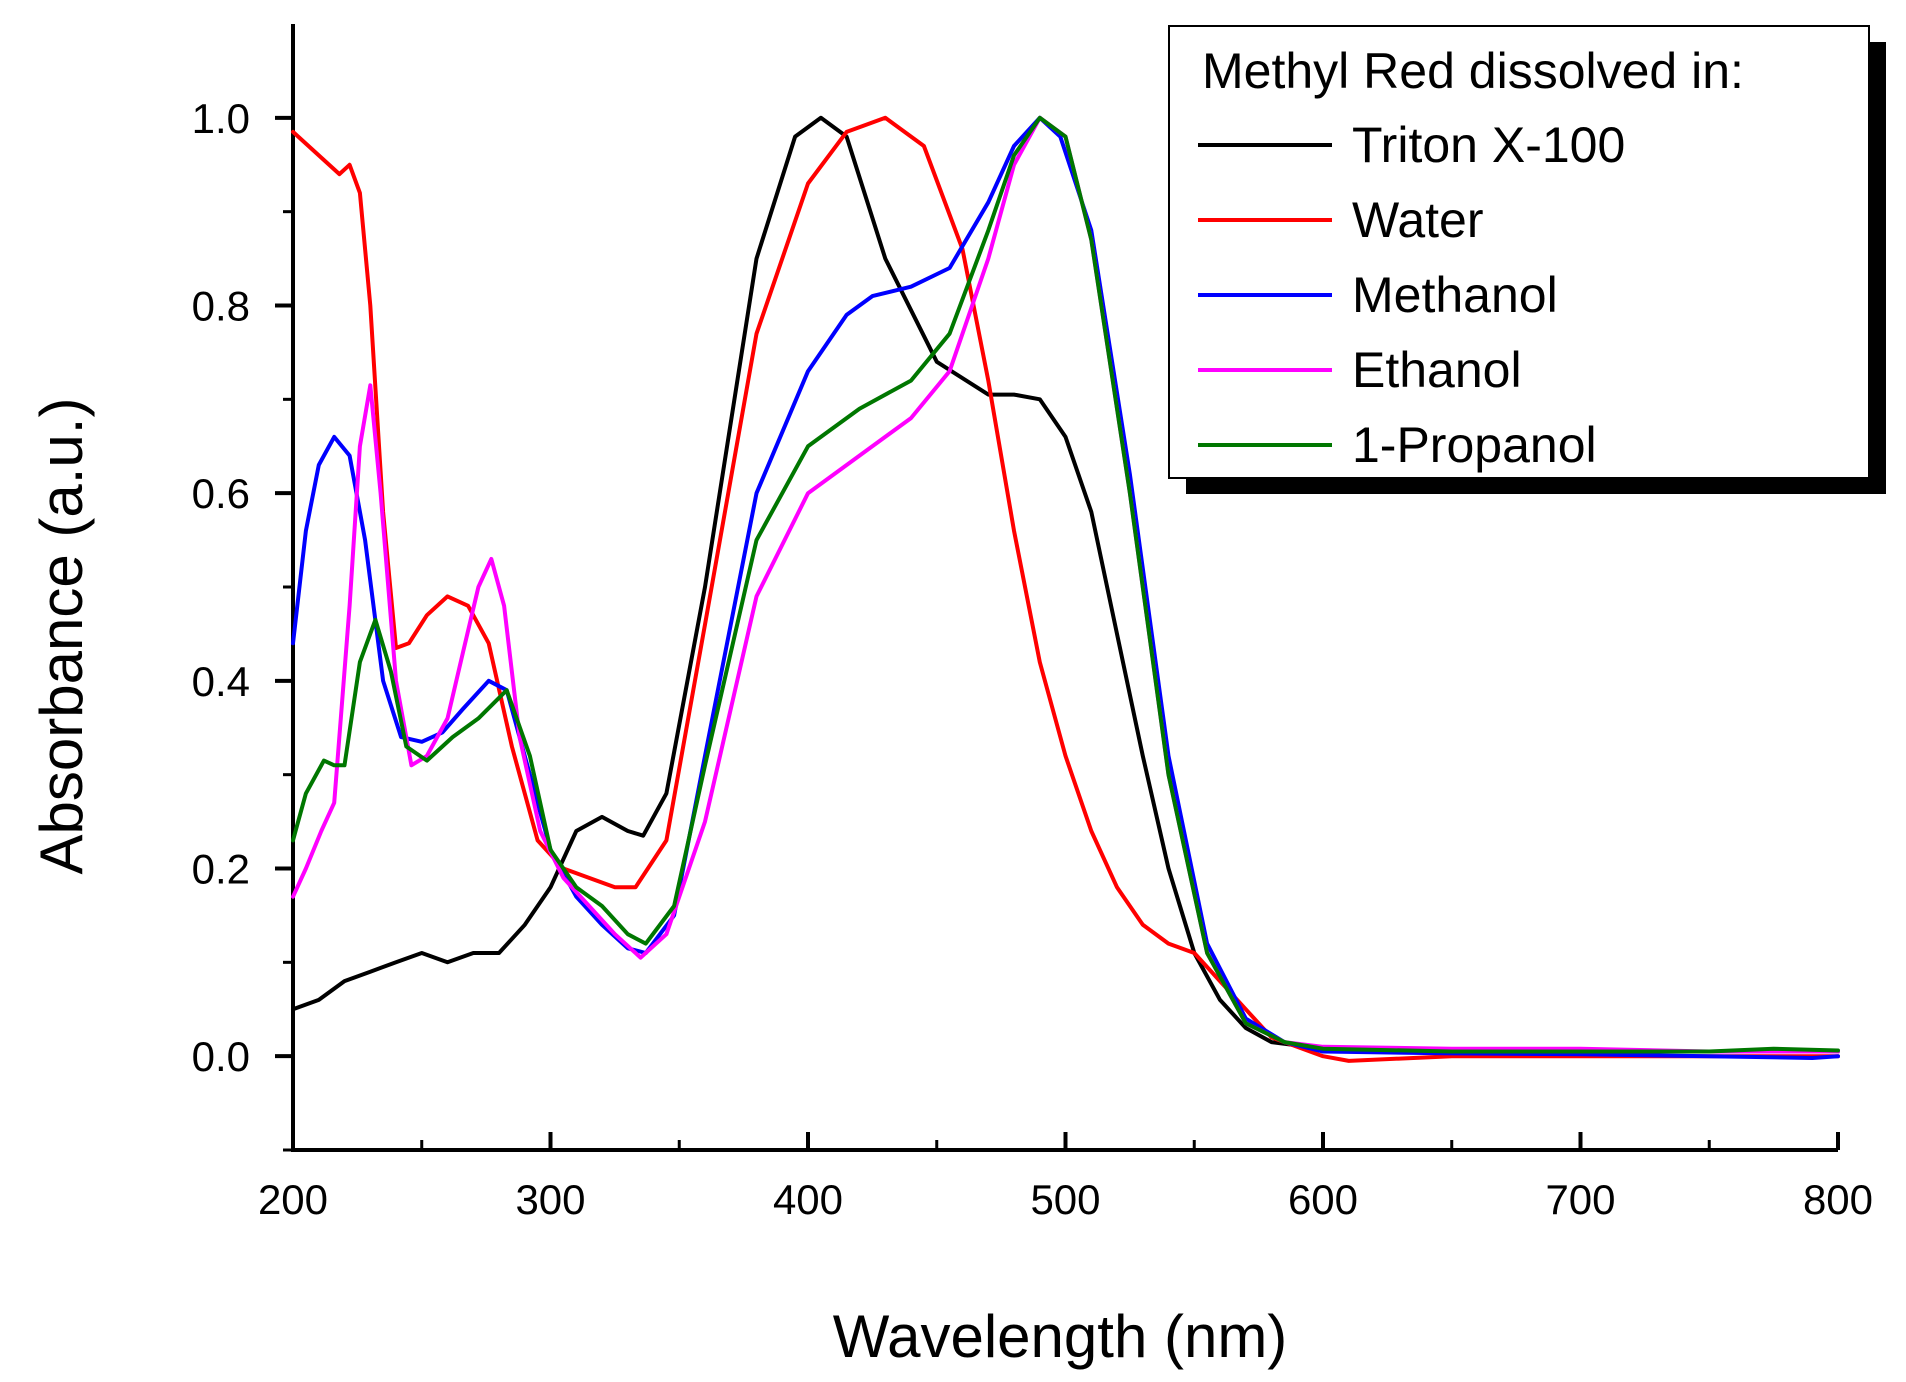 This screenshot has width=1906, height=1382. I want to click on legend-box, so click(1519, 252).